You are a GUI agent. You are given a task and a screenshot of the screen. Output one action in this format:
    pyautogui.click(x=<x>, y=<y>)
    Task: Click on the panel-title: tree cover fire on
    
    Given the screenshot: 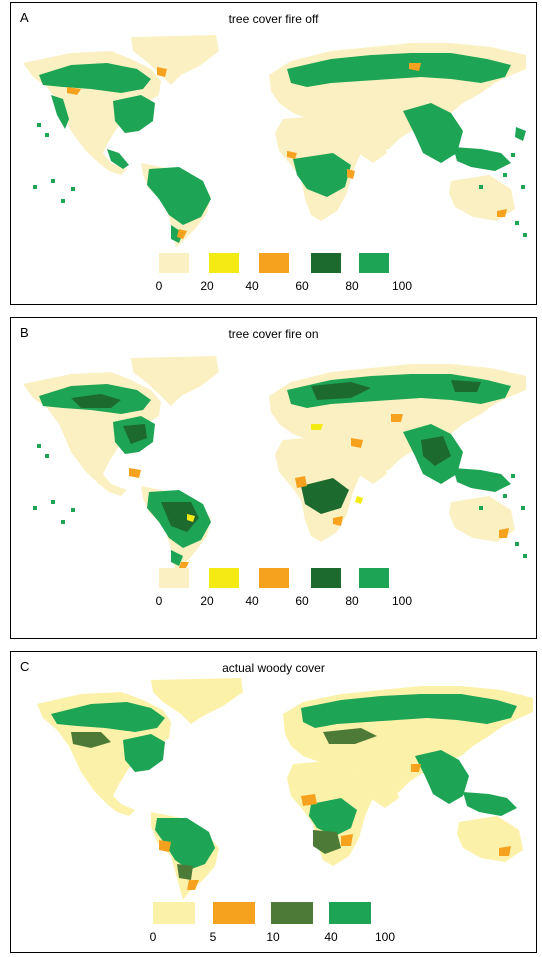 What is the action you would take?
    pyautogui.click(x=273, y=334)
    